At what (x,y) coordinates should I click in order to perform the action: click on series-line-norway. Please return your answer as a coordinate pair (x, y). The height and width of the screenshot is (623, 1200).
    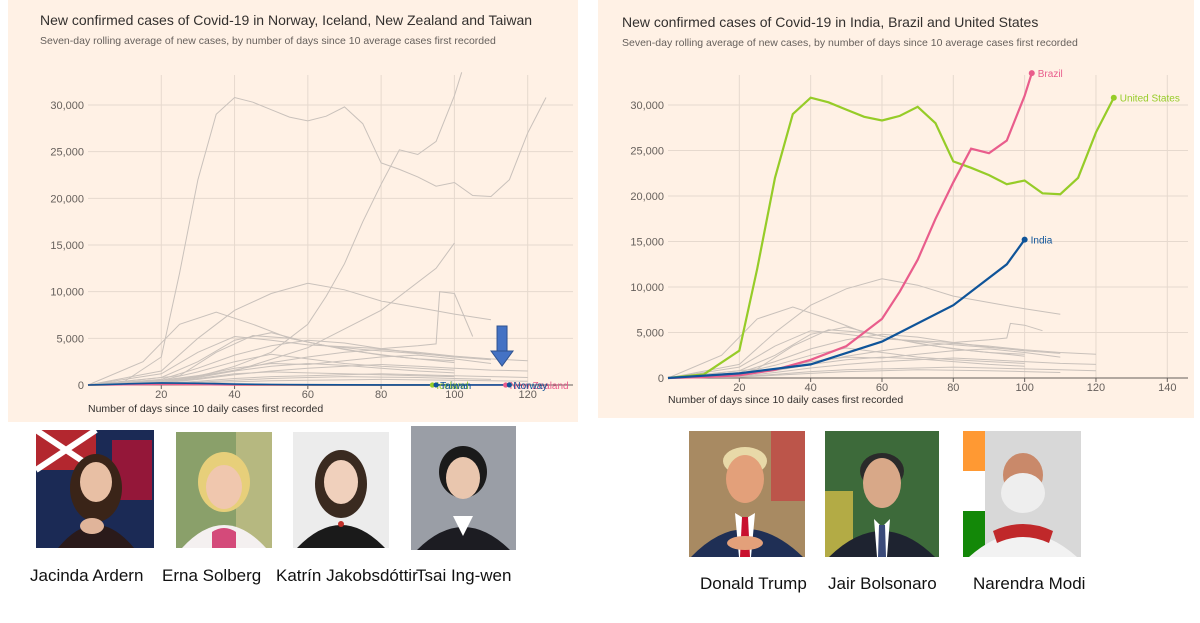
    Looking at the image, I should click on (298, 384).